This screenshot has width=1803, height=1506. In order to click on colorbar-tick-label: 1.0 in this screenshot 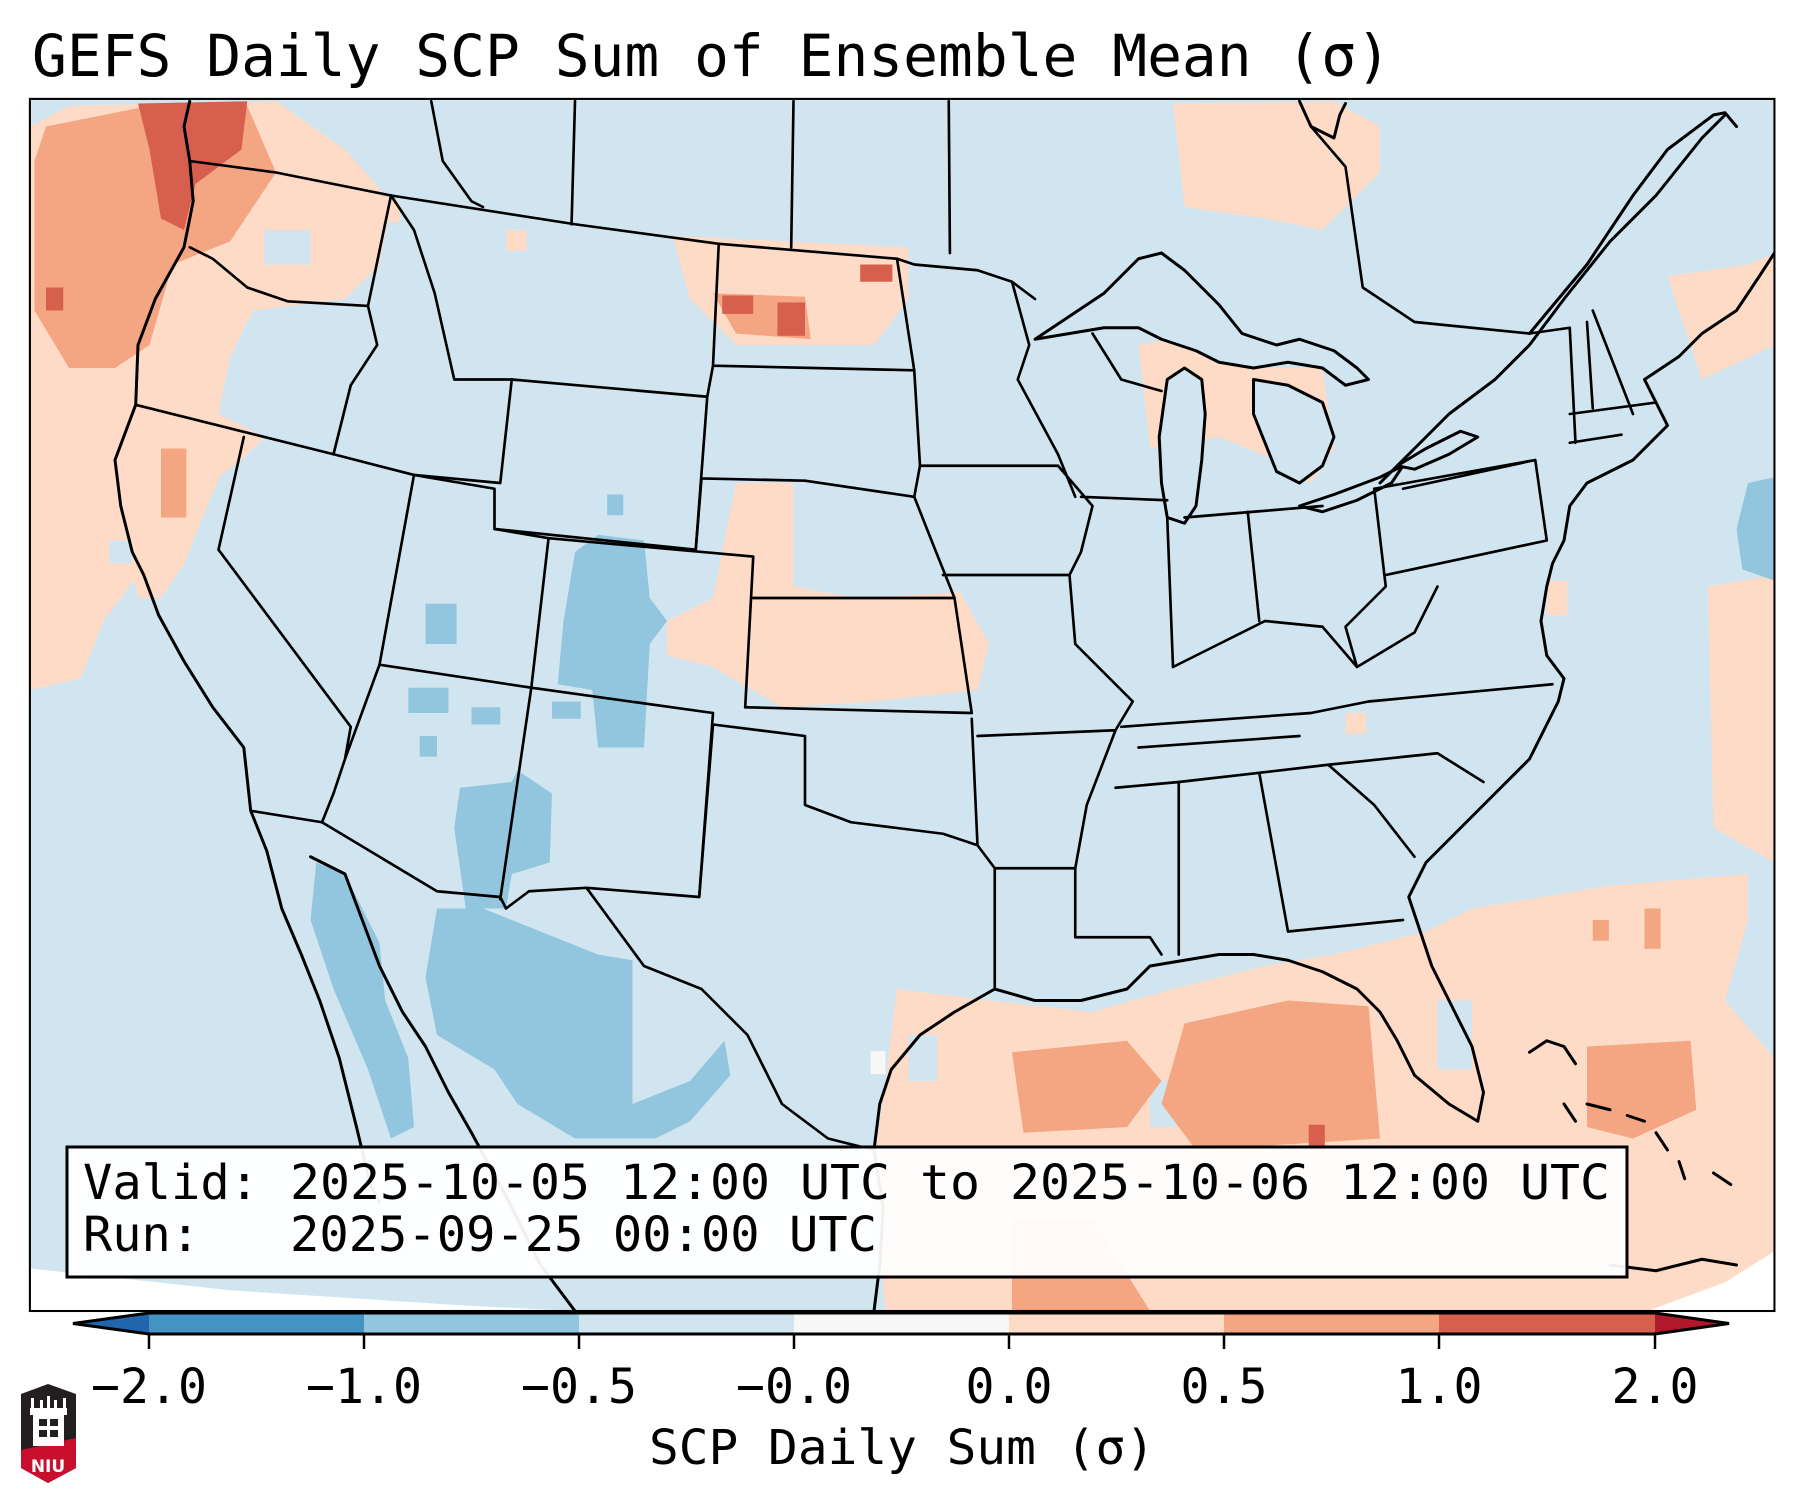, I will do `click(1439, 1387)`.